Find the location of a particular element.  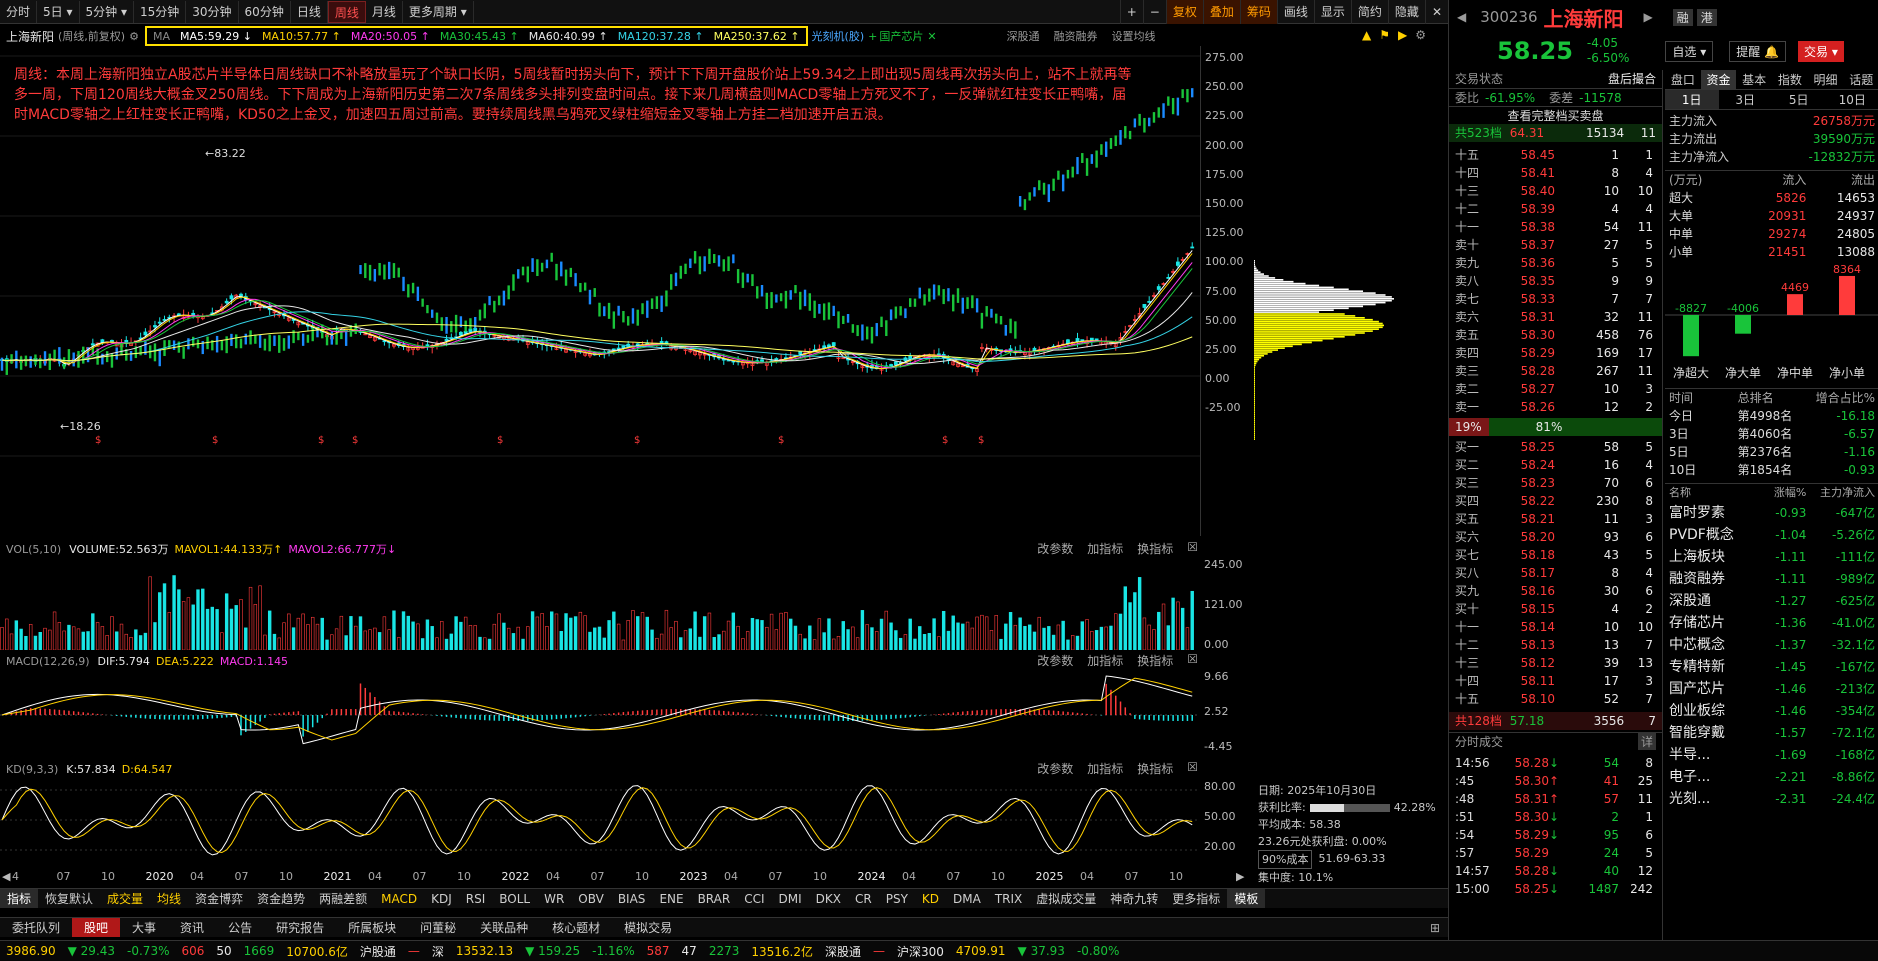

info-tab-2: 大事 is located at coordinates (144, 928).